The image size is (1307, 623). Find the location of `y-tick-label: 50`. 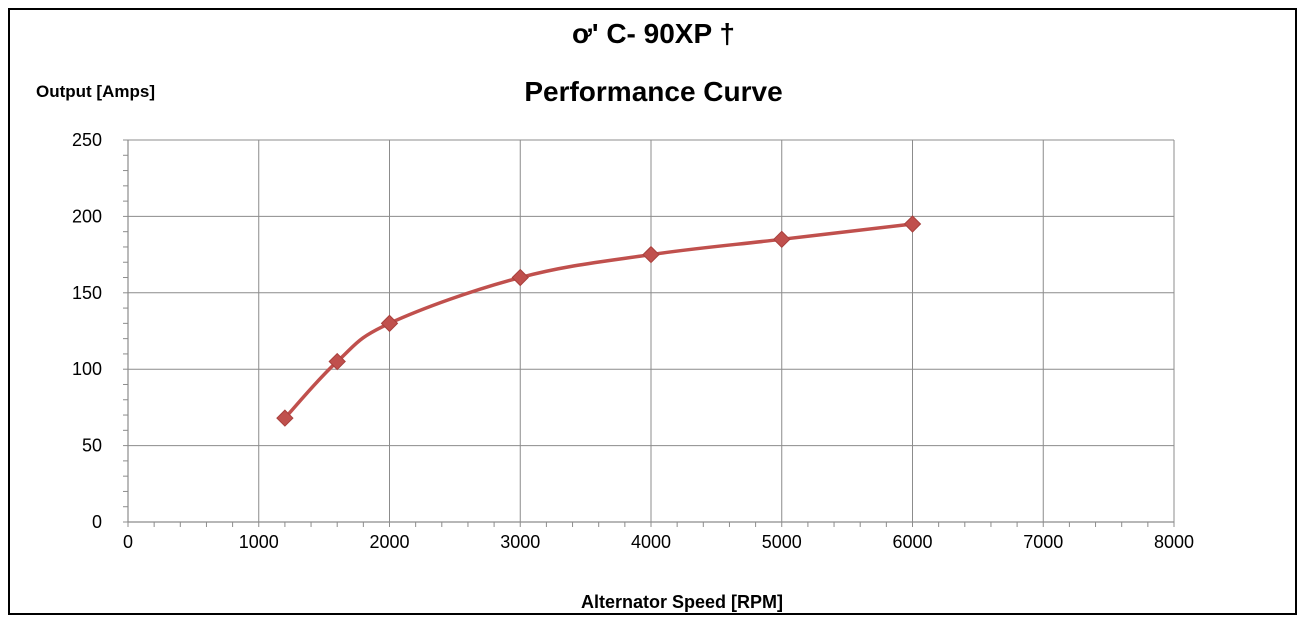

y-tick-label: 50 is located at coordinates (92, 446).